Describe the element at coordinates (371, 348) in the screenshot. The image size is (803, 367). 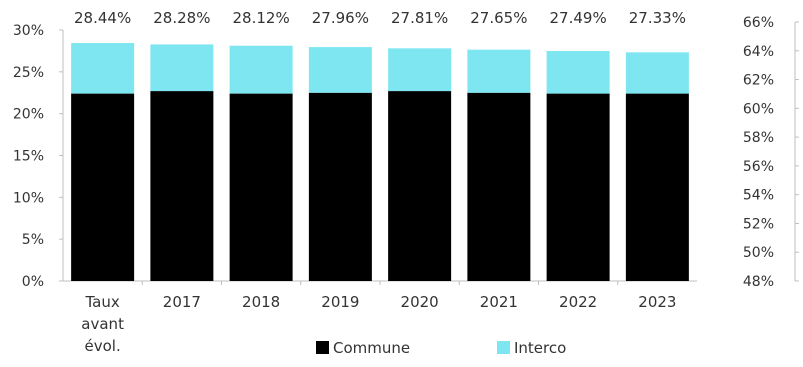
I see `legend-label-commune: Commune` at that location.